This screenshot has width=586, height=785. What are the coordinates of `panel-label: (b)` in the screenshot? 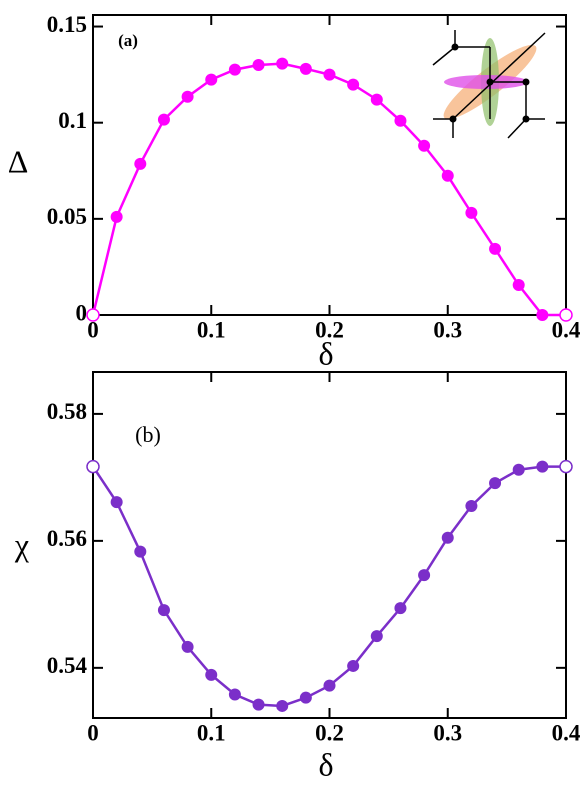 It's located at (148, 434).